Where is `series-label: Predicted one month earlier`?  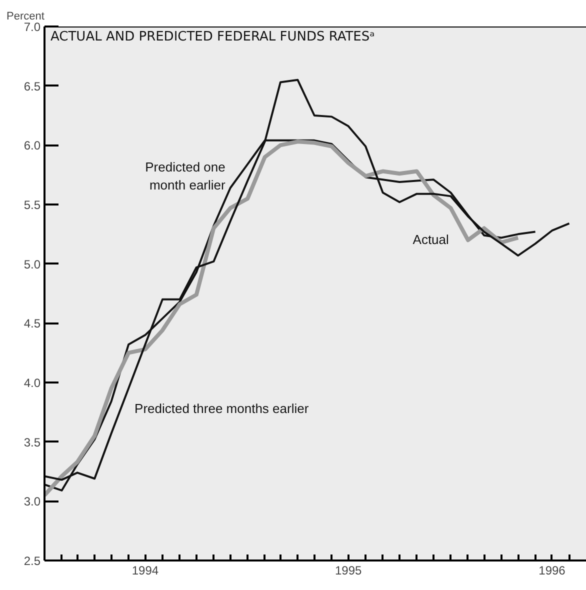 series-label: Predicted one month earlier is located at coordinates (185, 175).